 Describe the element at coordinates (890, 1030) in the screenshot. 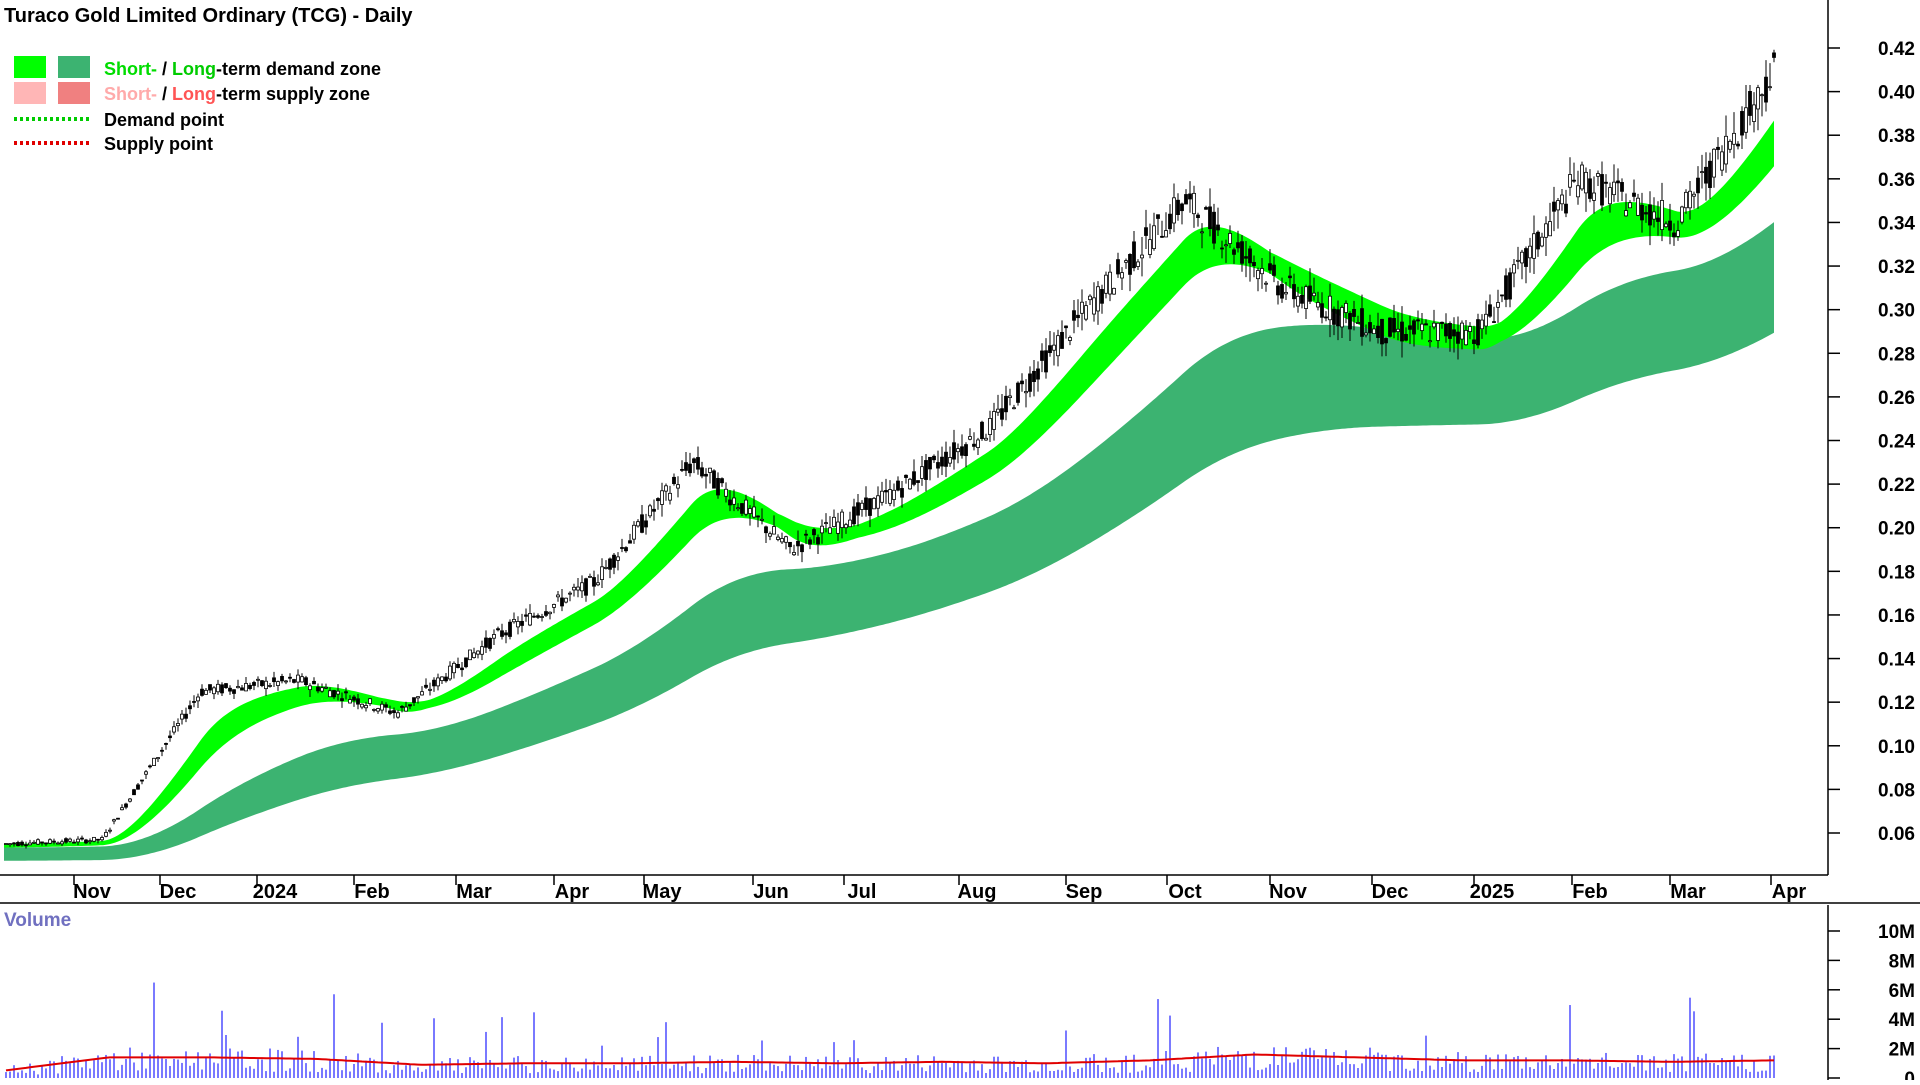

I see `volume-layer` at that location.